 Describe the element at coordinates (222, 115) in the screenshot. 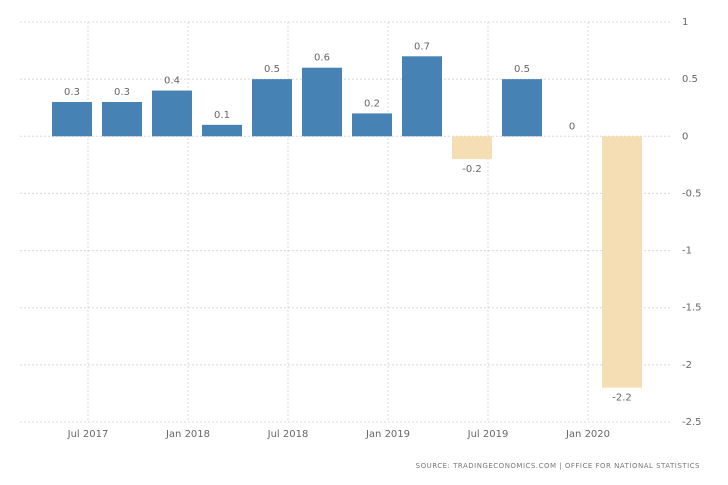

I see `value-label: 0.1` at that location.